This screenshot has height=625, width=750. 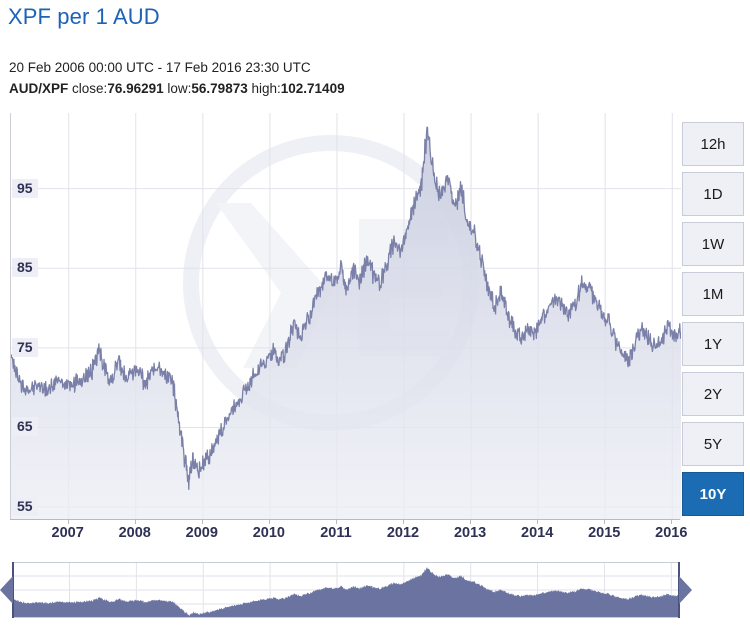 I want to click on range-button-2y: 2Y, so click(x=713, y=394).